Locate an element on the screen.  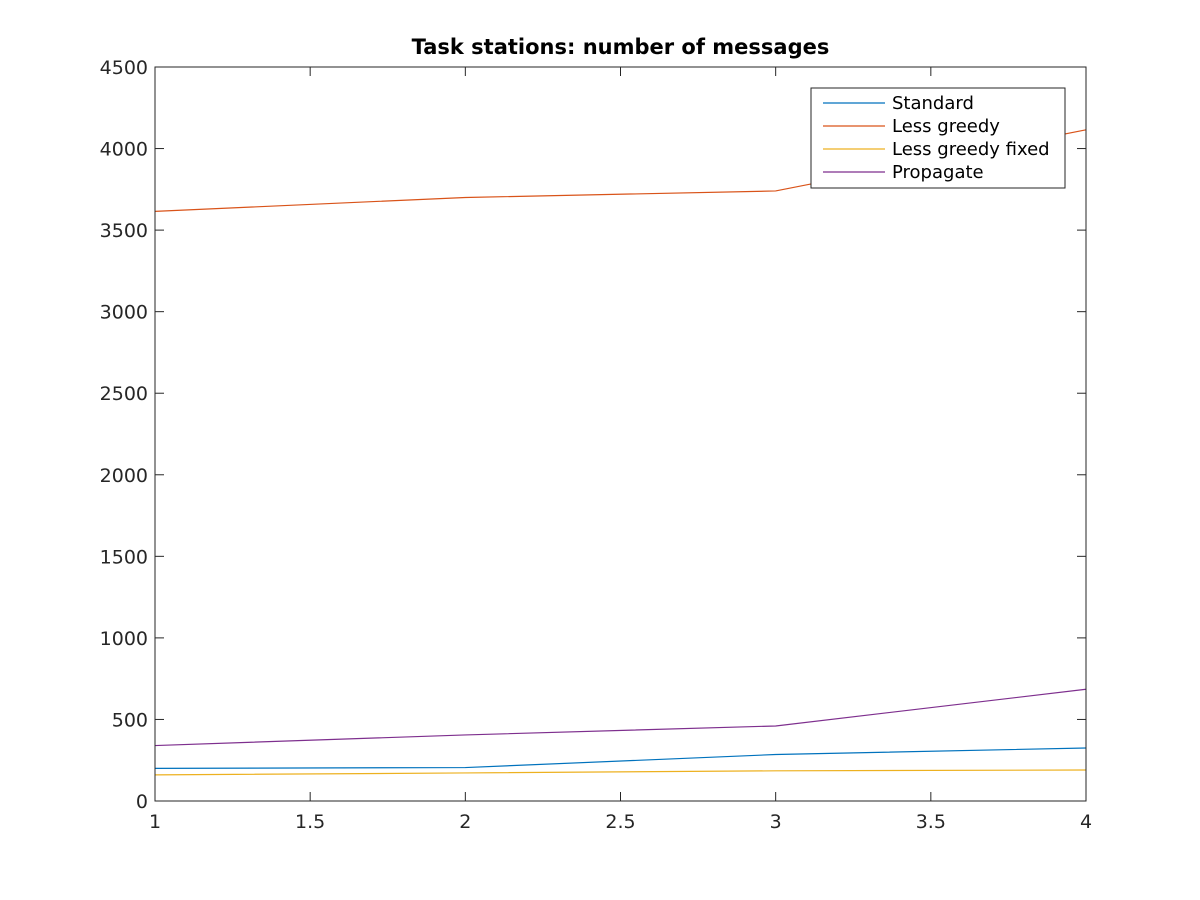
y-tick-label: 4500 is located at coordinates (124, 68).